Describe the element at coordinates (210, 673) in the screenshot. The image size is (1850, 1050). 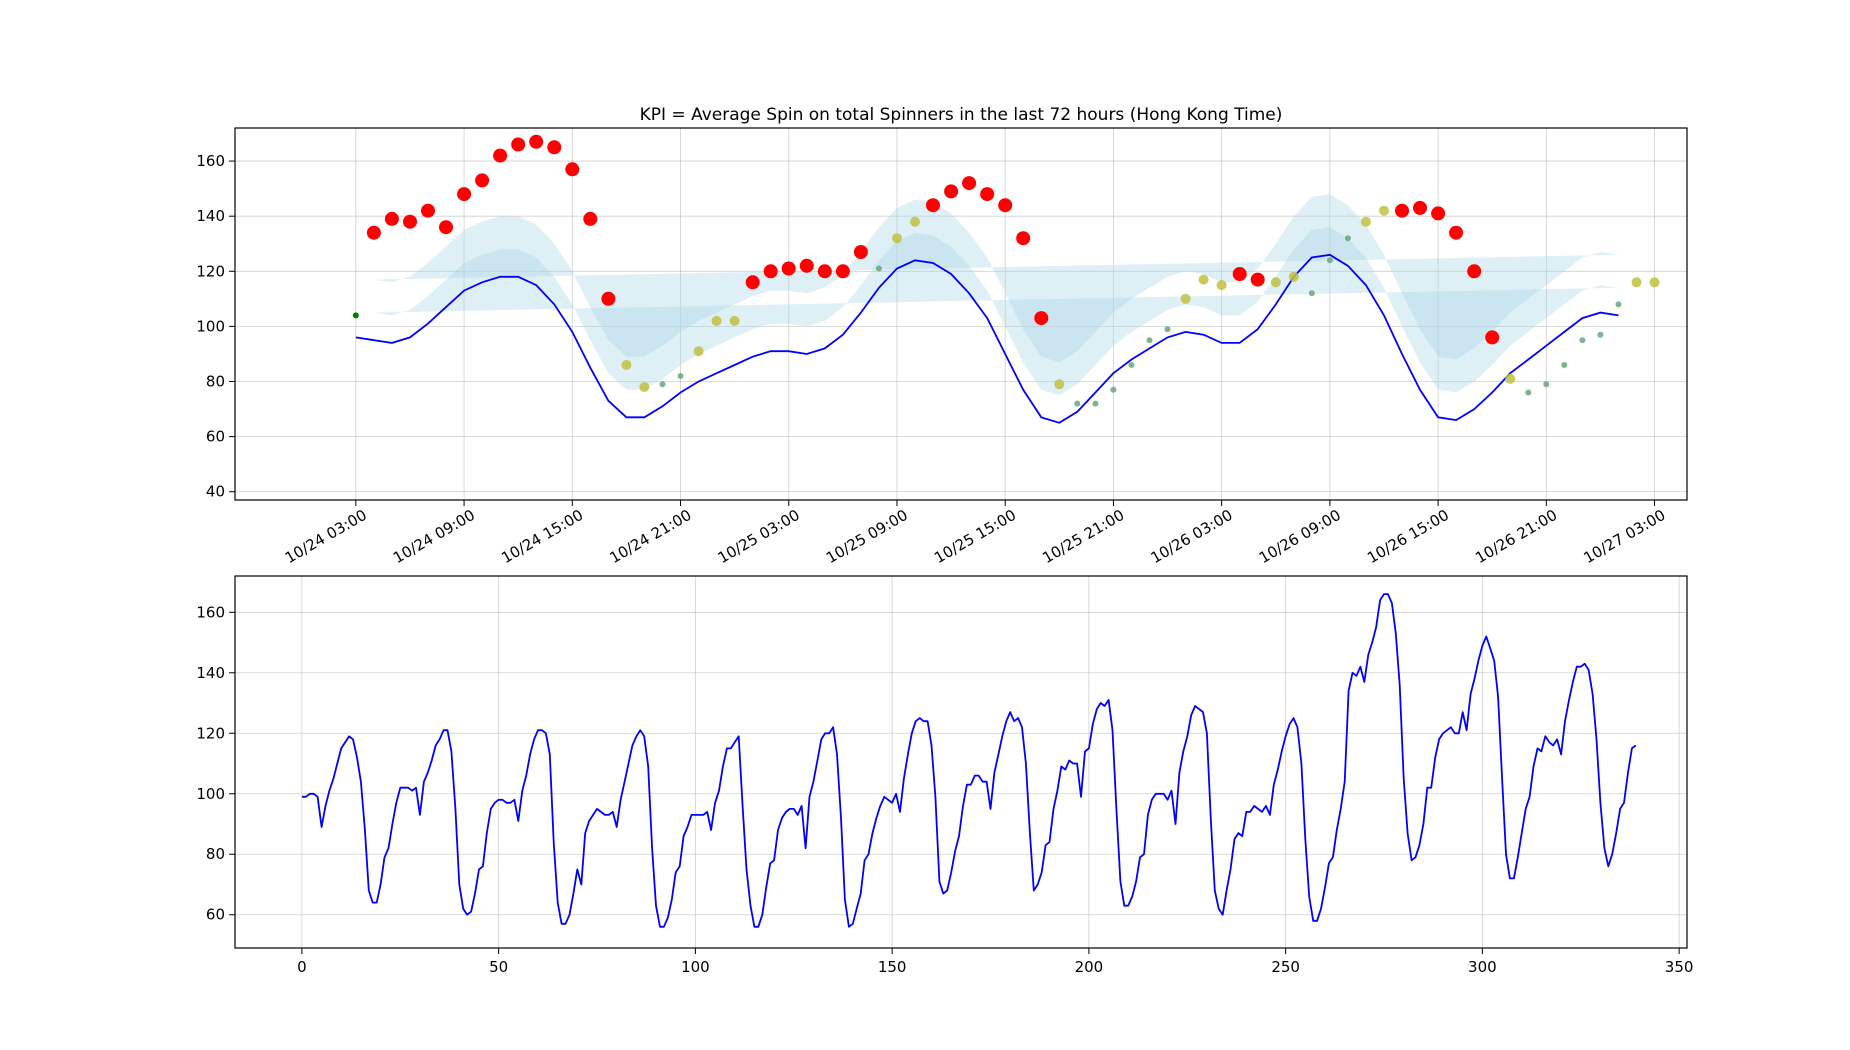
I see `bottom-y-tick-label: 140` at that location.